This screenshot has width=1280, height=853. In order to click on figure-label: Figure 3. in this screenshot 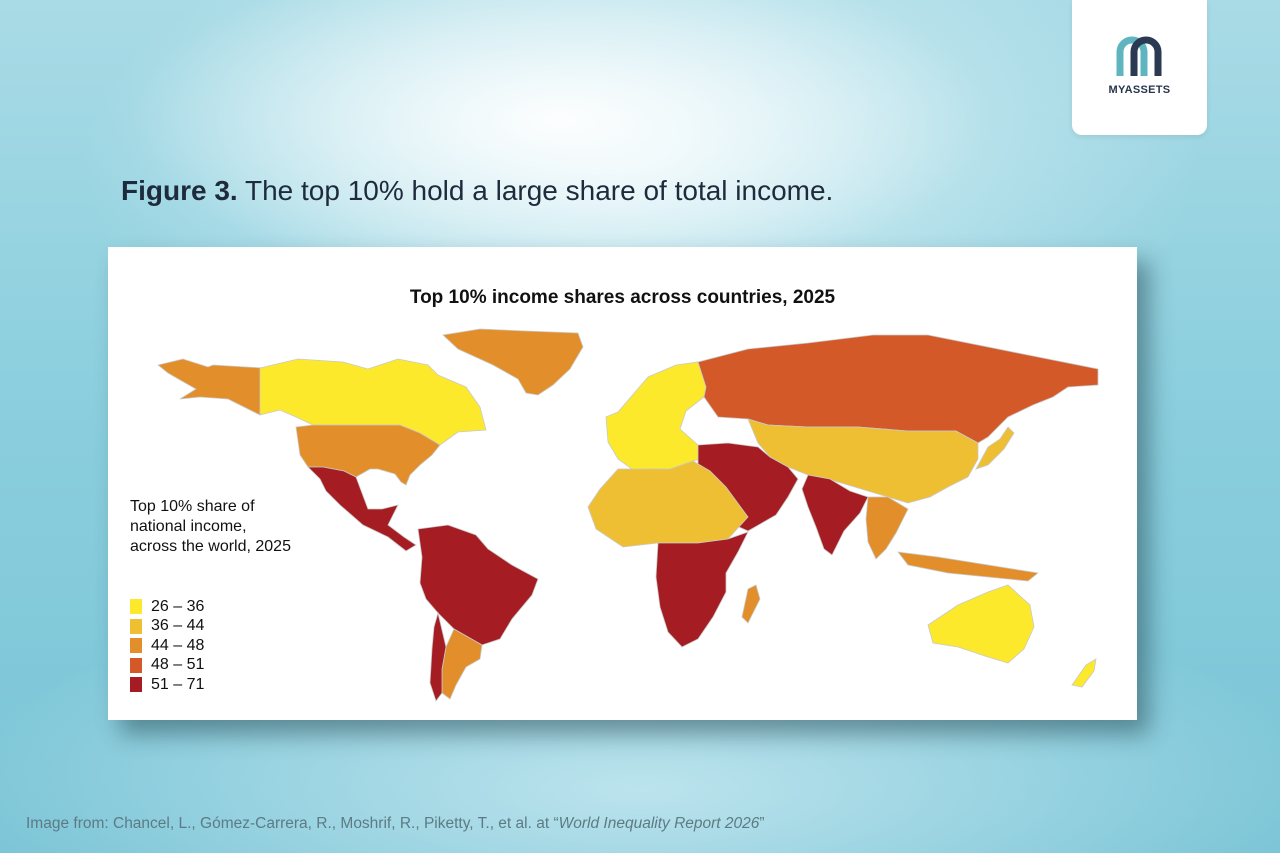, I will do `click(179, 190)`.